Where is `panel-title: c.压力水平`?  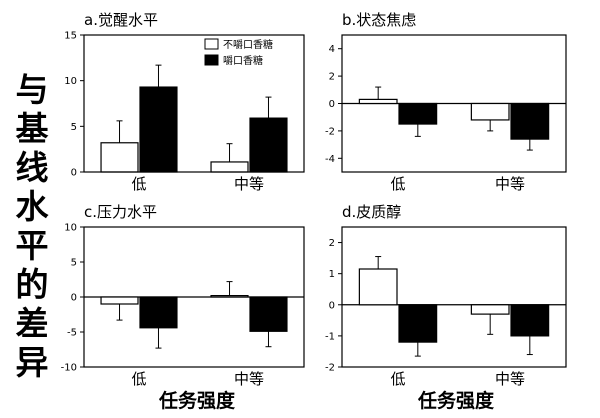
panel-title: c.压力水平 is located at coordinates (120, 212).